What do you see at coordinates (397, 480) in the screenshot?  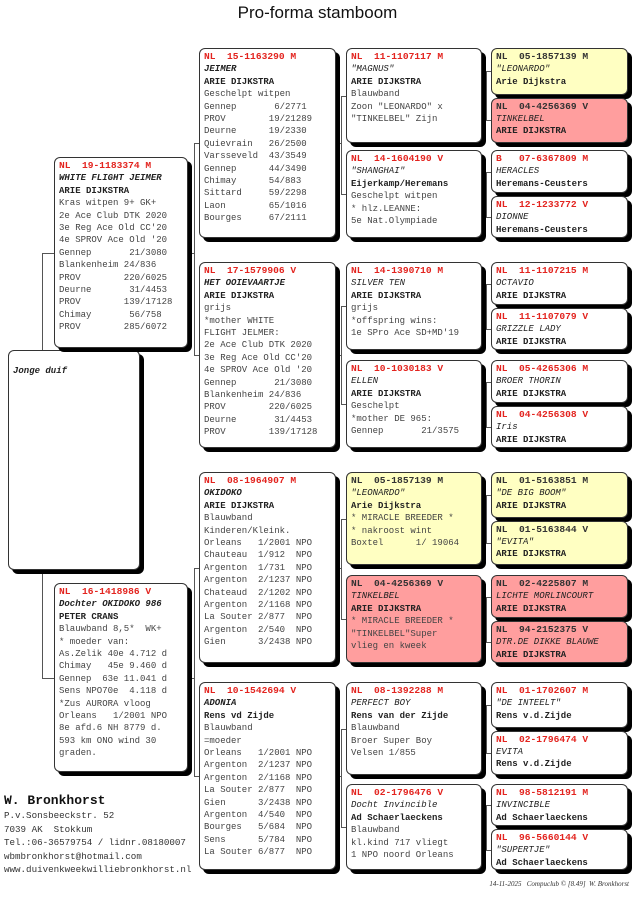 I see `ring-number: NL 05-1857139 M` at bounding box center [397, 480].